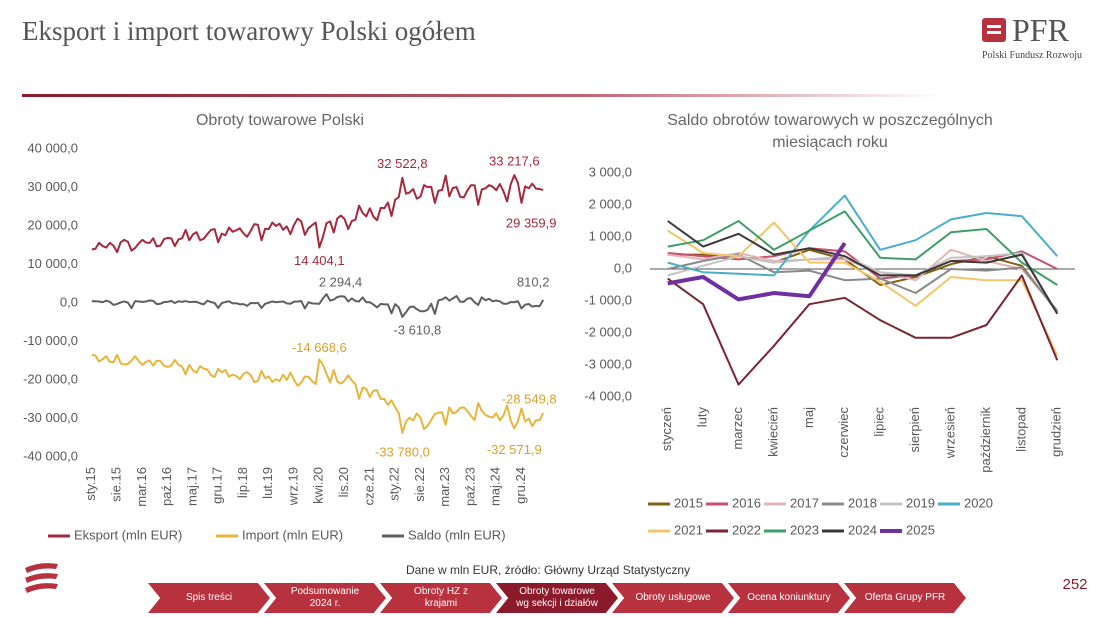 The width and height of the screenshot is (1110, 617). I want to click on y-tick-label: 2 000,0, so click(610, 203).